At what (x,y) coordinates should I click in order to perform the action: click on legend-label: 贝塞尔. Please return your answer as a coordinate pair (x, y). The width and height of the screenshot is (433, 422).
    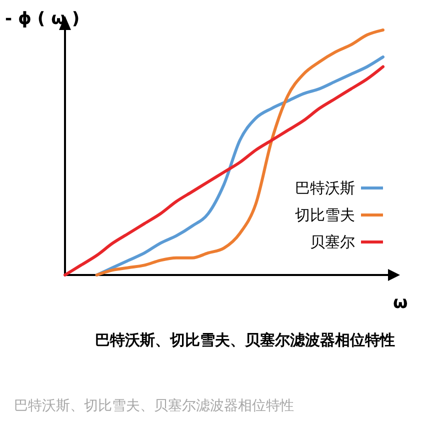
    Looking at the image, I should click on (332, 242).